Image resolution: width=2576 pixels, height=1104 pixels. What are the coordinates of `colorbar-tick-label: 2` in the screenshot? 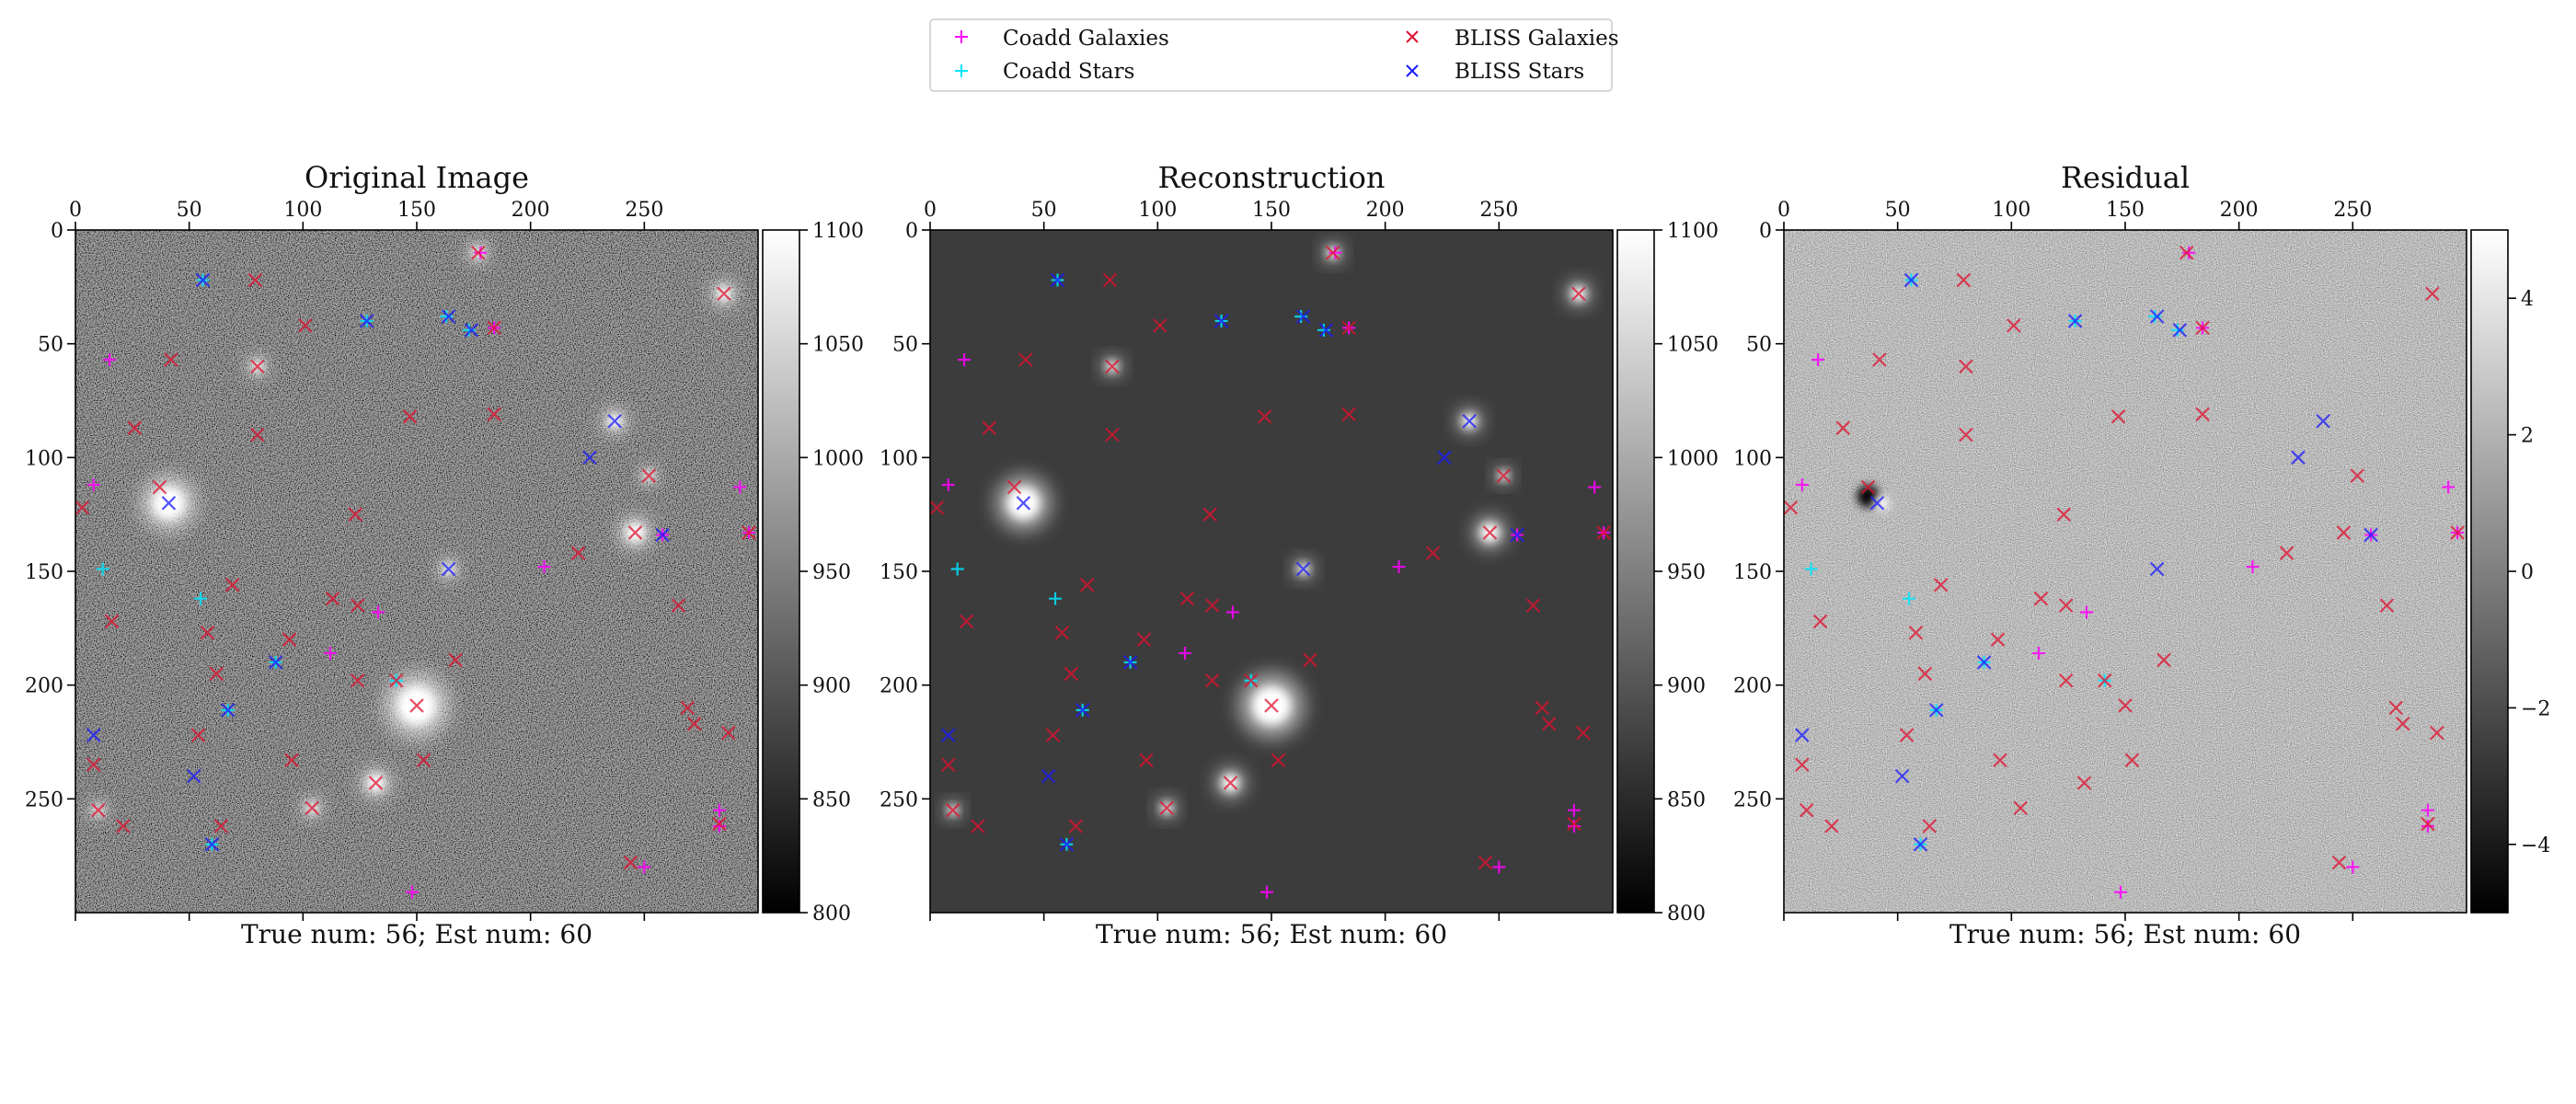 It's located at (2527, 436).